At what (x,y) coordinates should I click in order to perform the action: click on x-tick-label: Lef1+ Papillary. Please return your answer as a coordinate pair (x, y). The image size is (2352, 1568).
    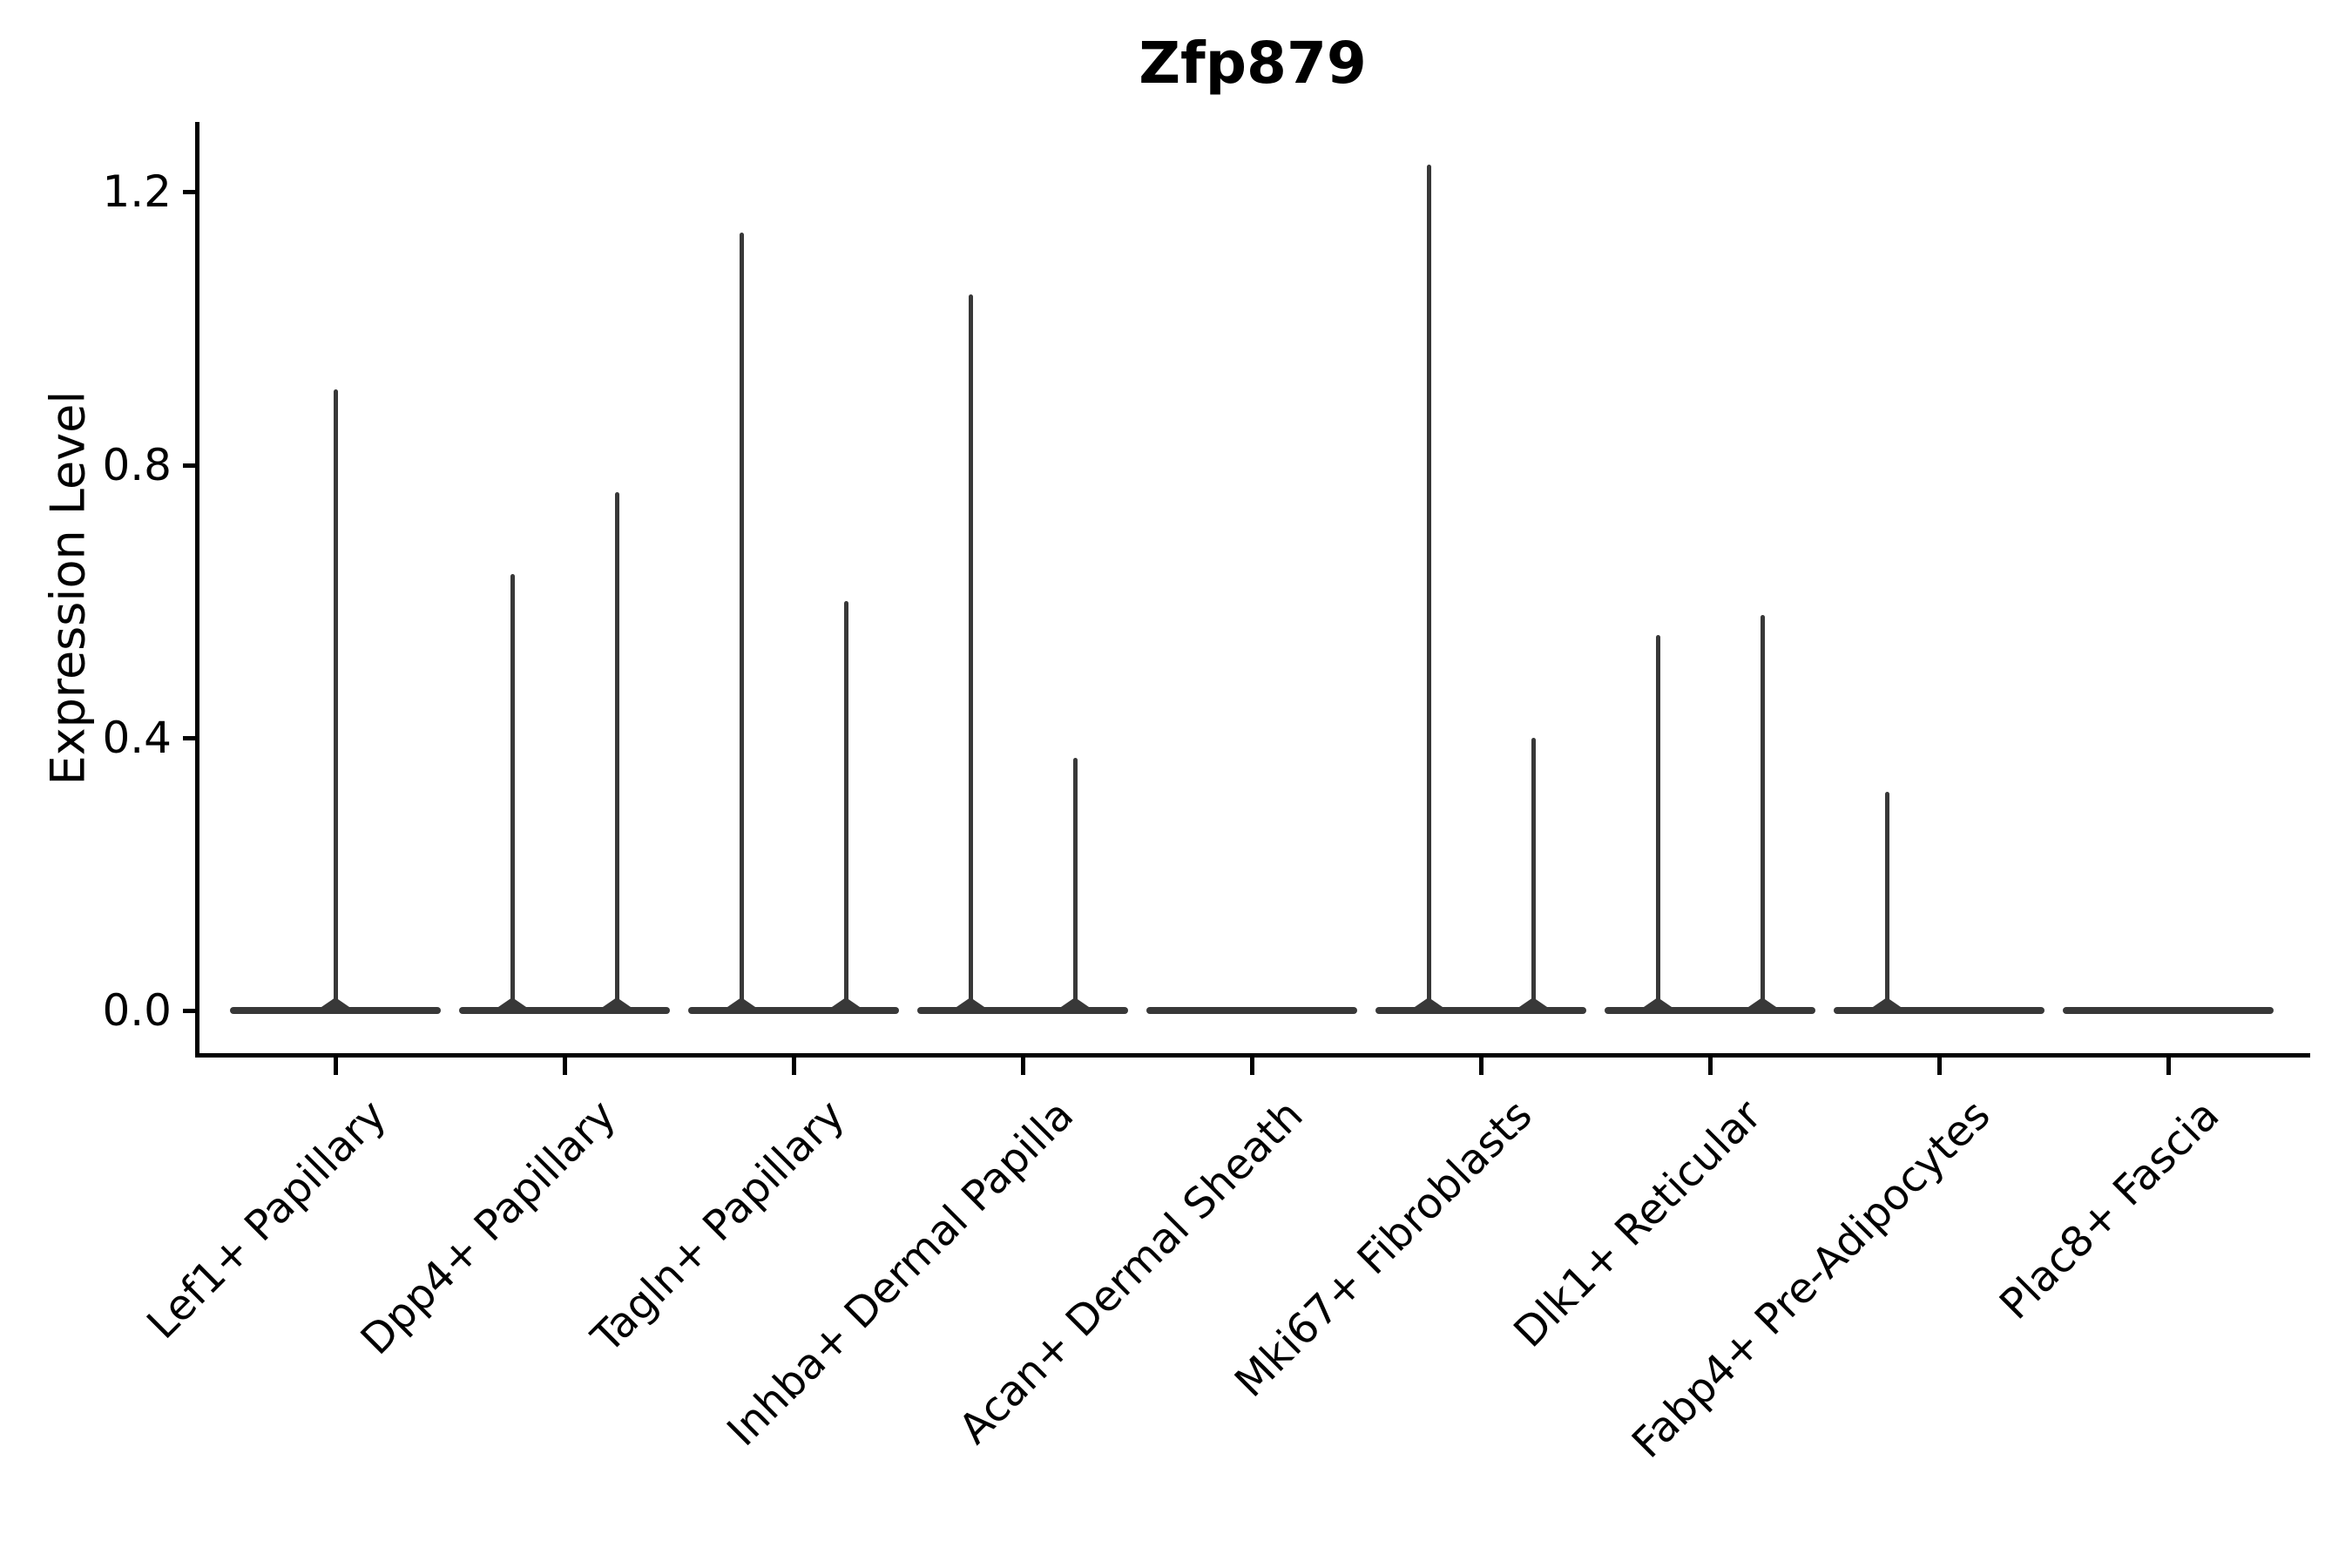
    Looking at the image, I should click on (267, 1219).